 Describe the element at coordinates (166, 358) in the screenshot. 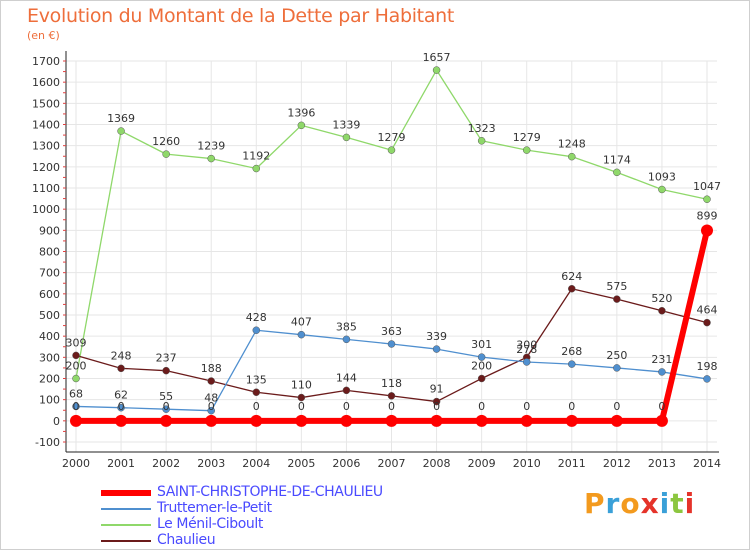

I see `data-label: 237` at that location.